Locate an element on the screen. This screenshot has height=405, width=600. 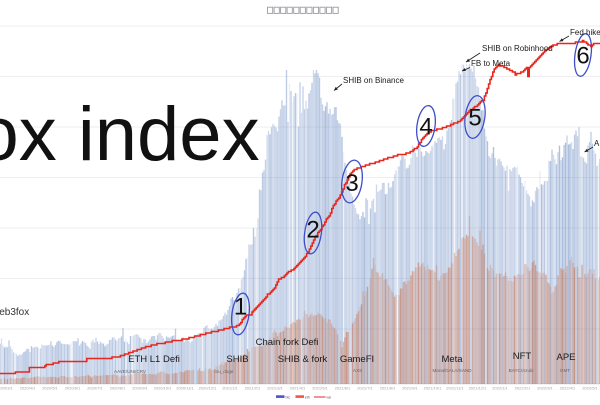
svg-text: Mana/GALA/SAND is located at coordinates (452, 370).